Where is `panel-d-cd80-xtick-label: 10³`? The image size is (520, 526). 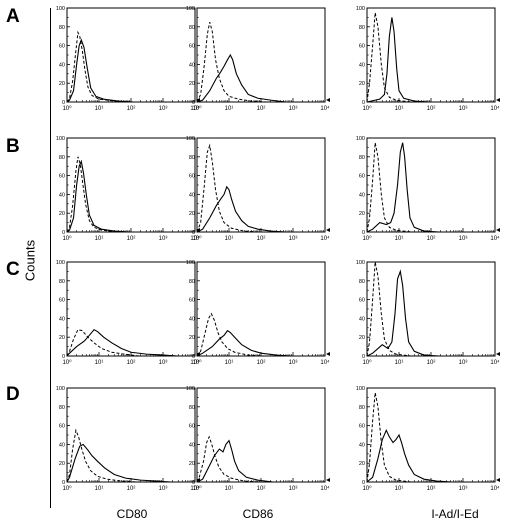
panel-d-cd80-xtick-label: 10³ is located at coordinates (163, 489).